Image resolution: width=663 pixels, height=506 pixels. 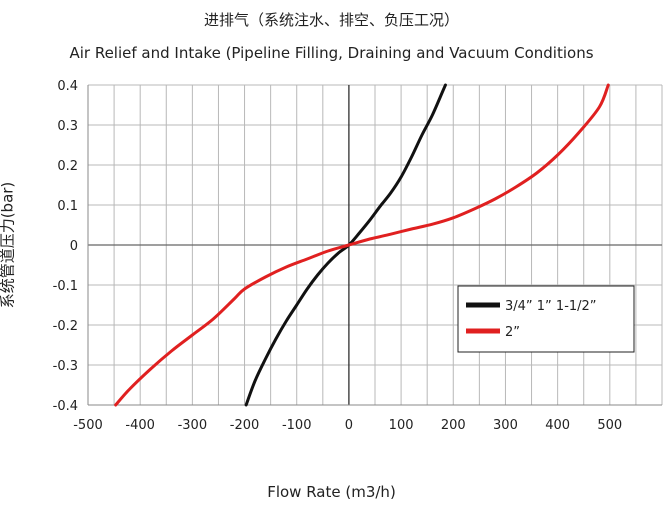 I want to click on y-tick-label: -0.1, so click(x=65, y=286).